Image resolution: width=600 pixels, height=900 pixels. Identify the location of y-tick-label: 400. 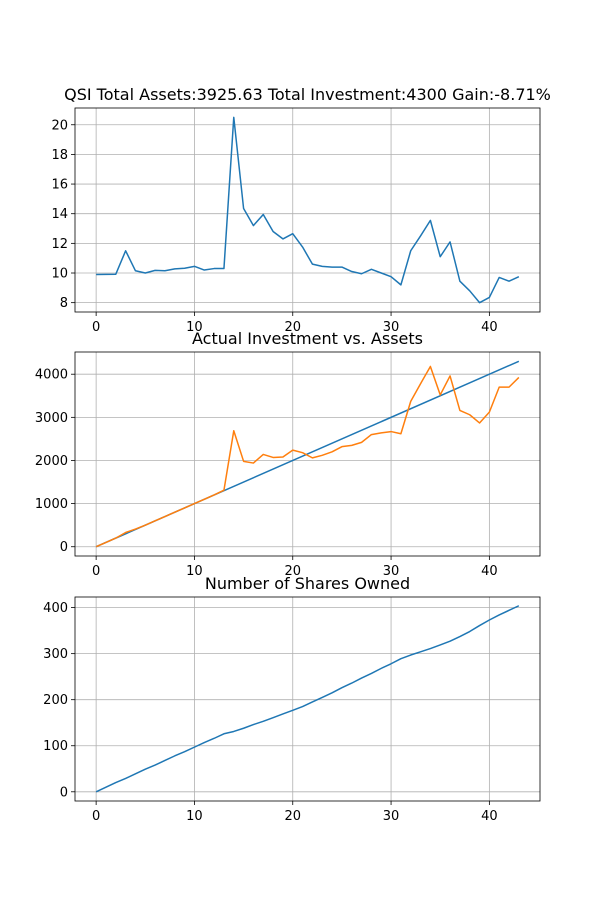
(55, 608).